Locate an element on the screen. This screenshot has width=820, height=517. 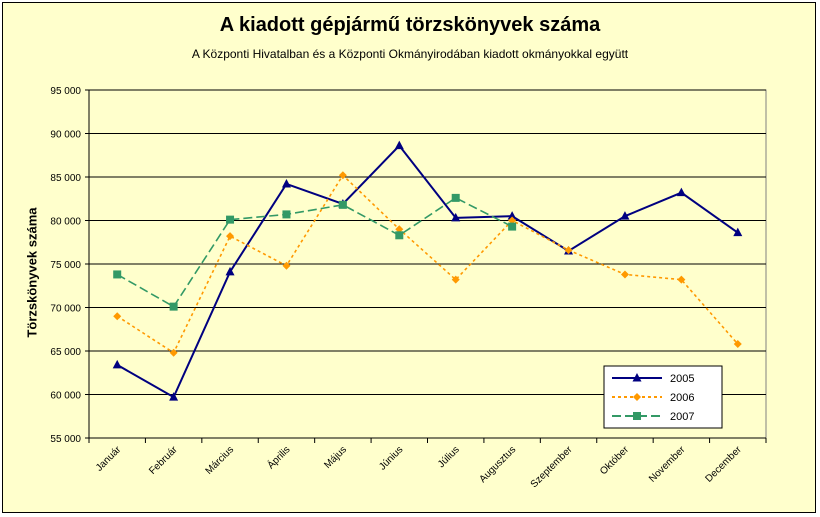
x-tick-label: Augusztus is located at coordinates (497, 464).